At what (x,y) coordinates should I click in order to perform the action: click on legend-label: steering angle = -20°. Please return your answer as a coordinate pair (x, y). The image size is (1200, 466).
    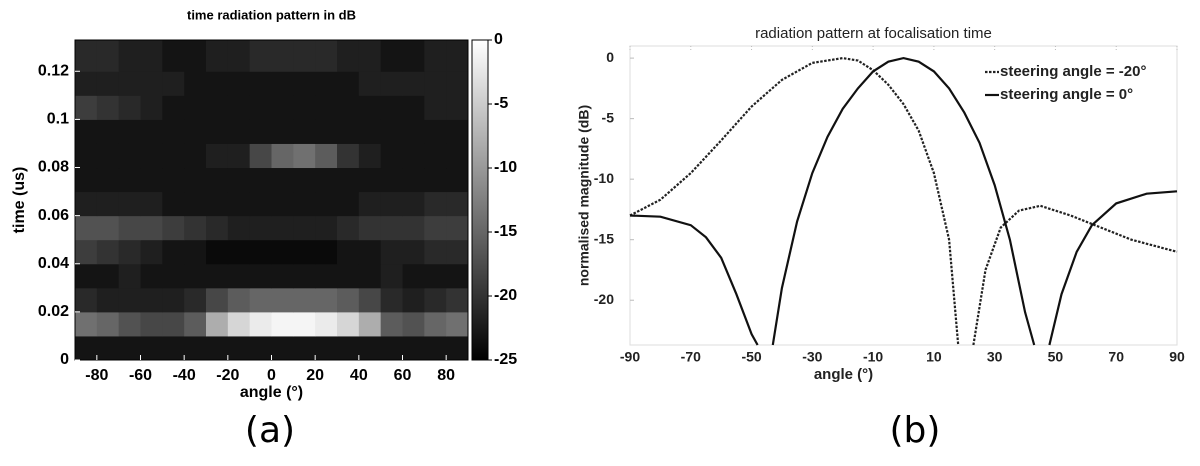
    Looking at the image, I should click on (1073, 71).